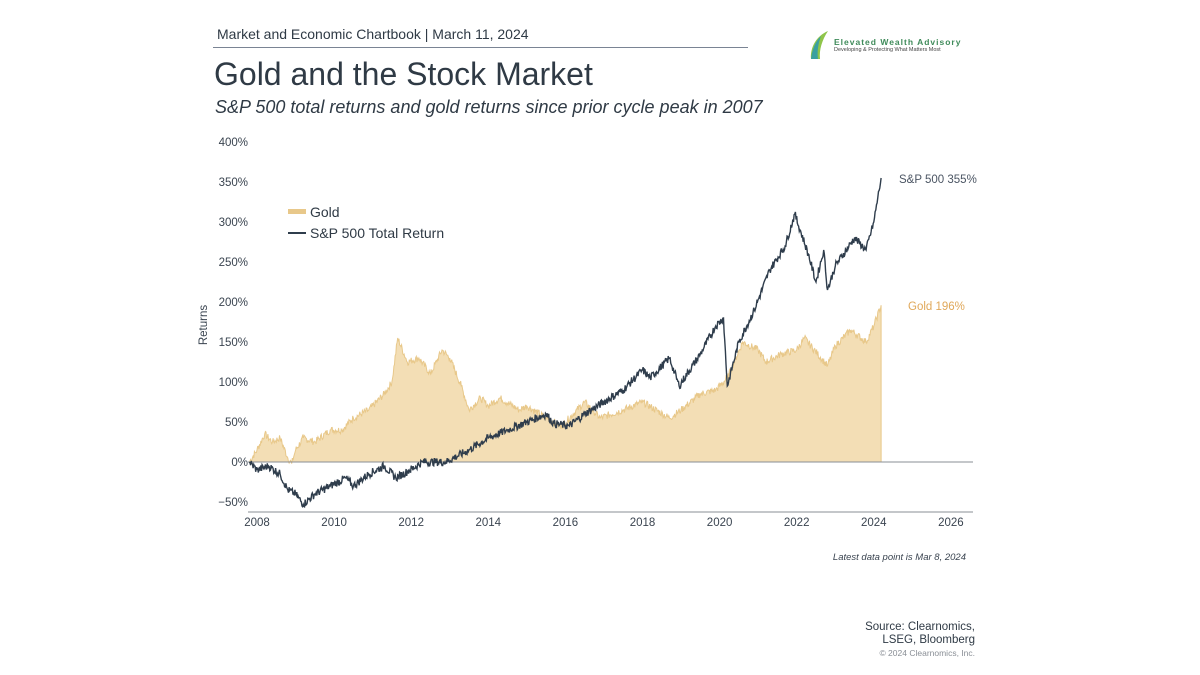  What do you see at coordinates (874, 523) in the screenshot?
I see `x-tick-label: 2024` at bounding box center [874, 523].